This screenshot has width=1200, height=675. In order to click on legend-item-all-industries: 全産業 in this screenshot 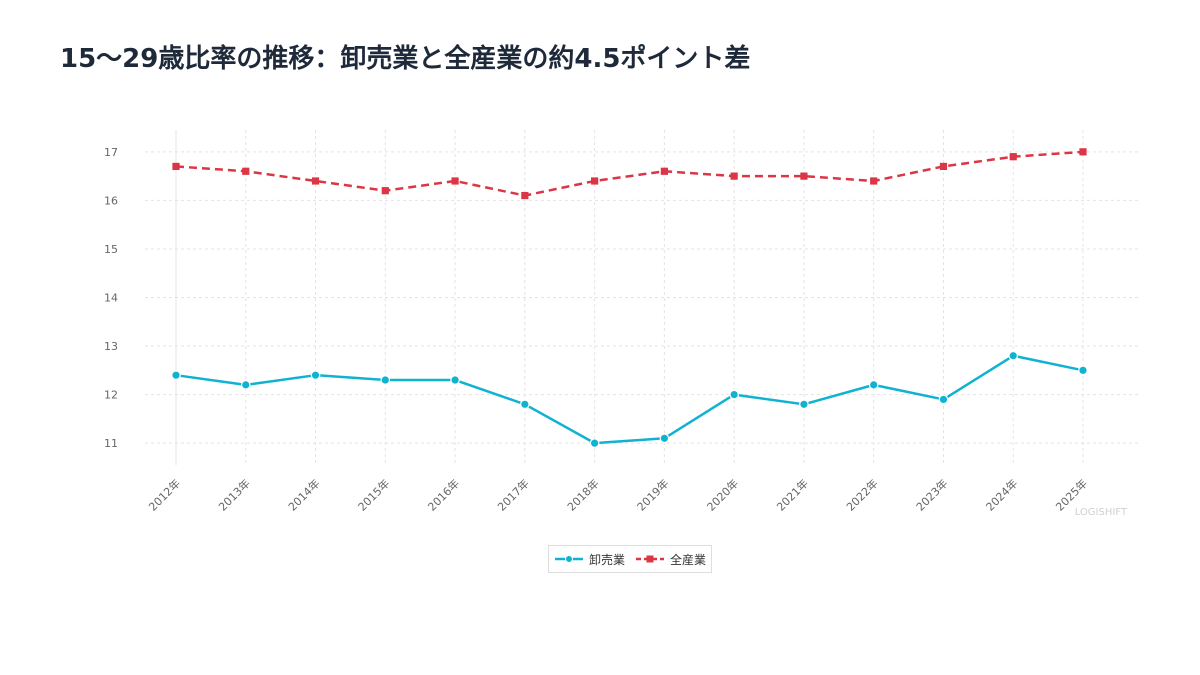, I will do `click(670, 559)`.